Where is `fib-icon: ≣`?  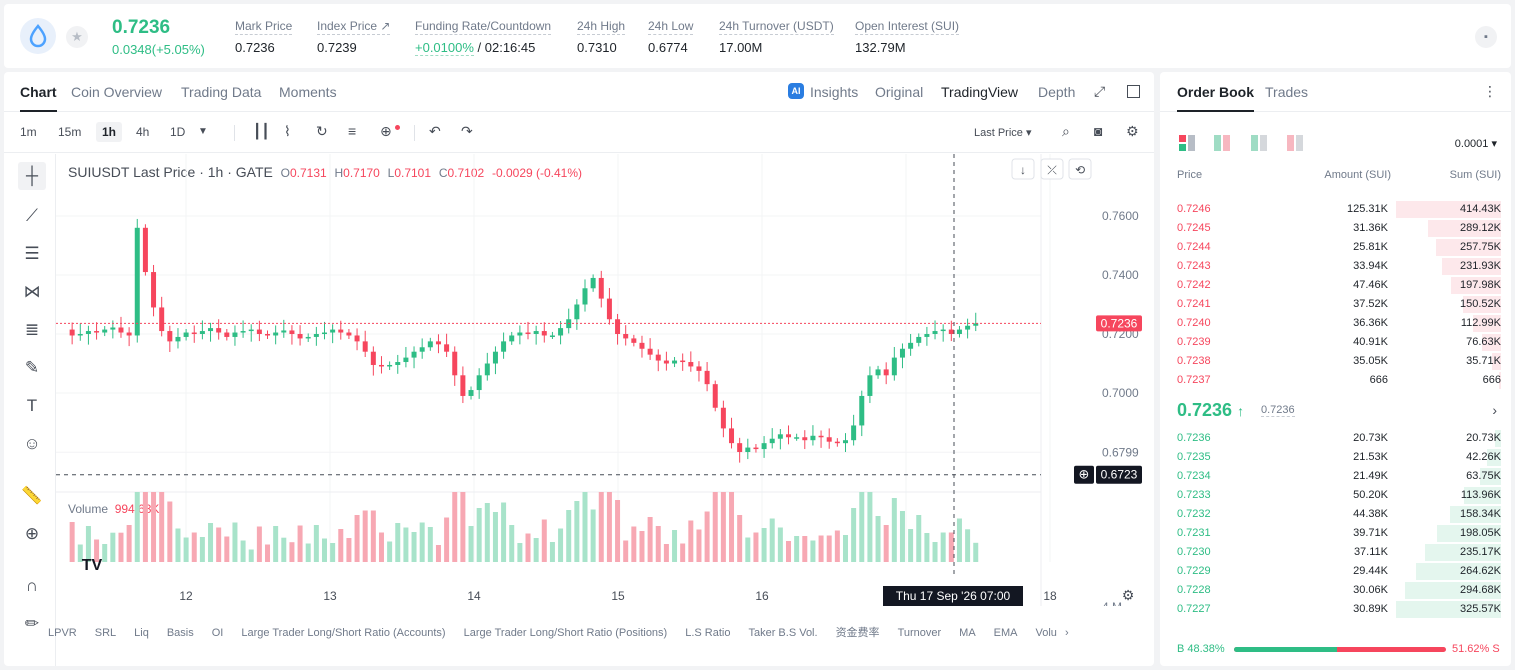
fib-icon: ≣ is located at coordinates (32, 329).